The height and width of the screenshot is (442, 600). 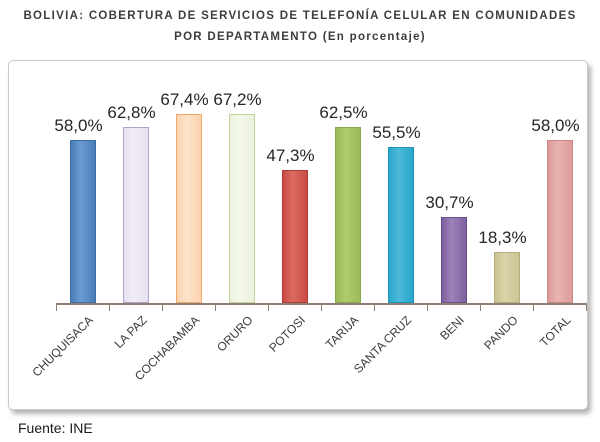 What do you see at coordinates (506, 277) in the screenshot?
I see `bar-pando` at bounding box center [506, 277].